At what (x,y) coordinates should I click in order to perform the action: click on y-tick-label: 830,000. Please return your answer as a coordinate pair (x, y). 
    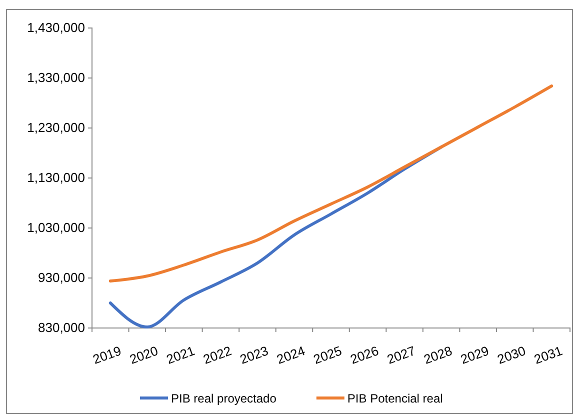
    Looking at the image, I should click on (61, 328).